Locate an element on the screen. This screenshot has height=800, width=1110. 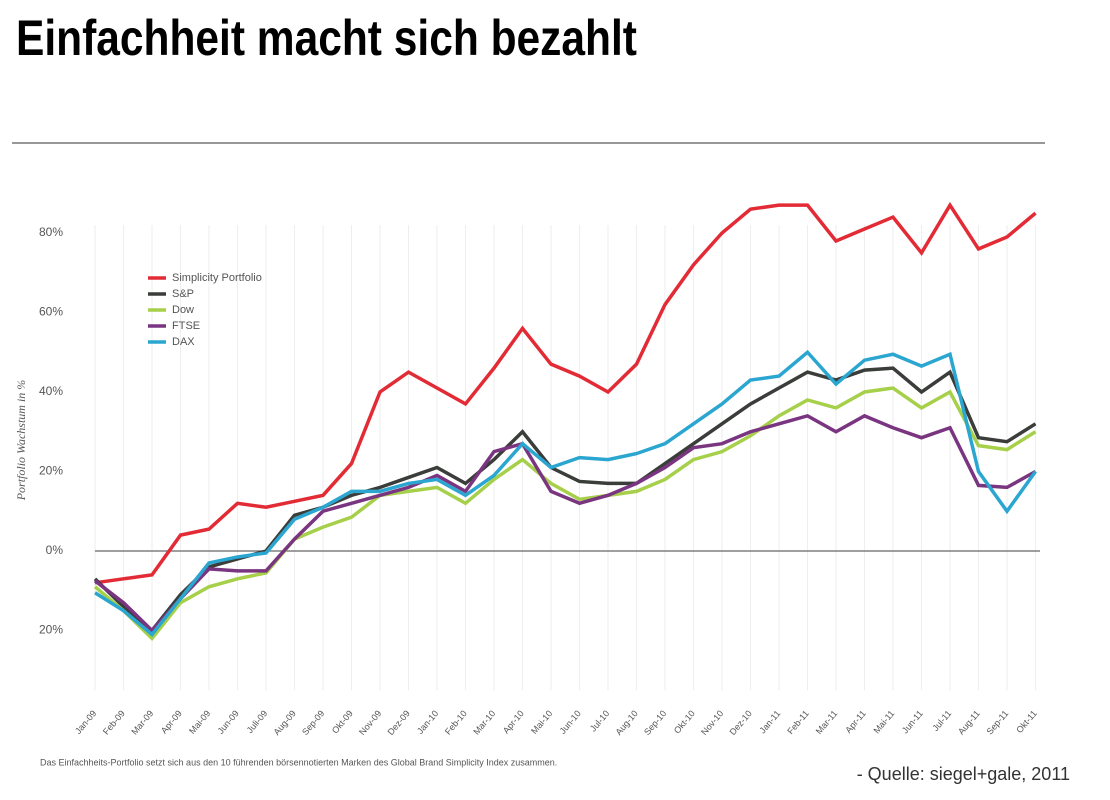
x-tick-label: Feb-10 is located at coordinates (456, 722).